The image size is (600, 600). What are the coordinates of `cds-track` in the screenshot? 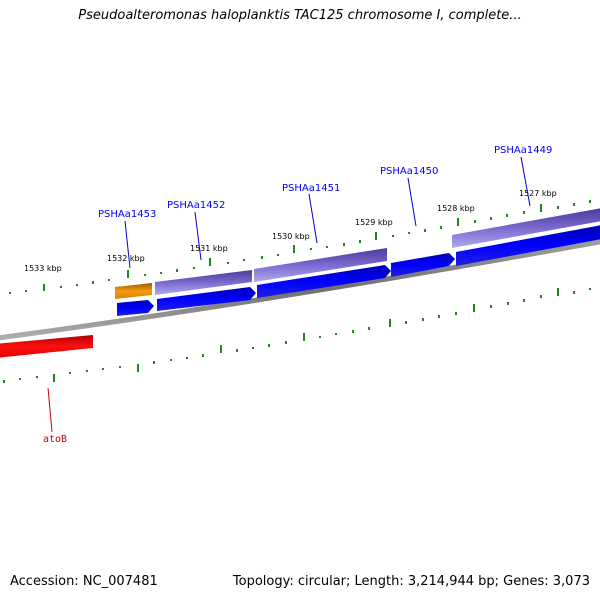 It's located at (358, 270).